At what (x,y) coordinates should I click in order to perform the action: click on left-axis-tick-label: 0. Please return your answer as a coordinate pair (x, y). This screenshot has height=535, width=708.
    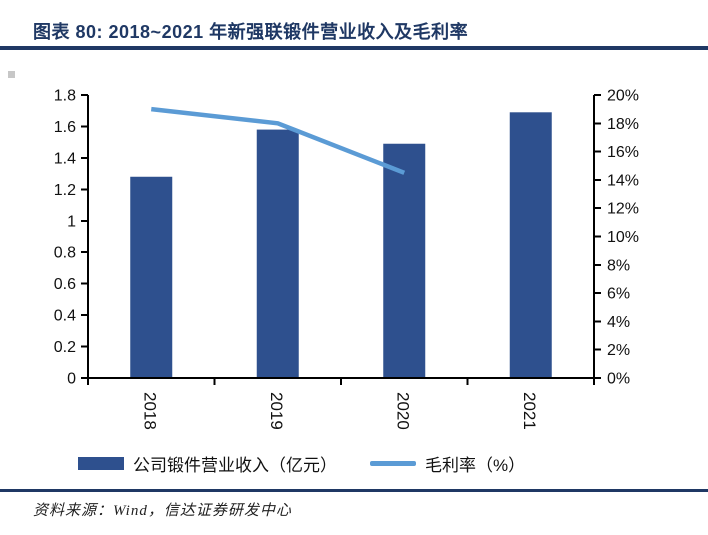
    Looking at the image, I should click on (71, 379).